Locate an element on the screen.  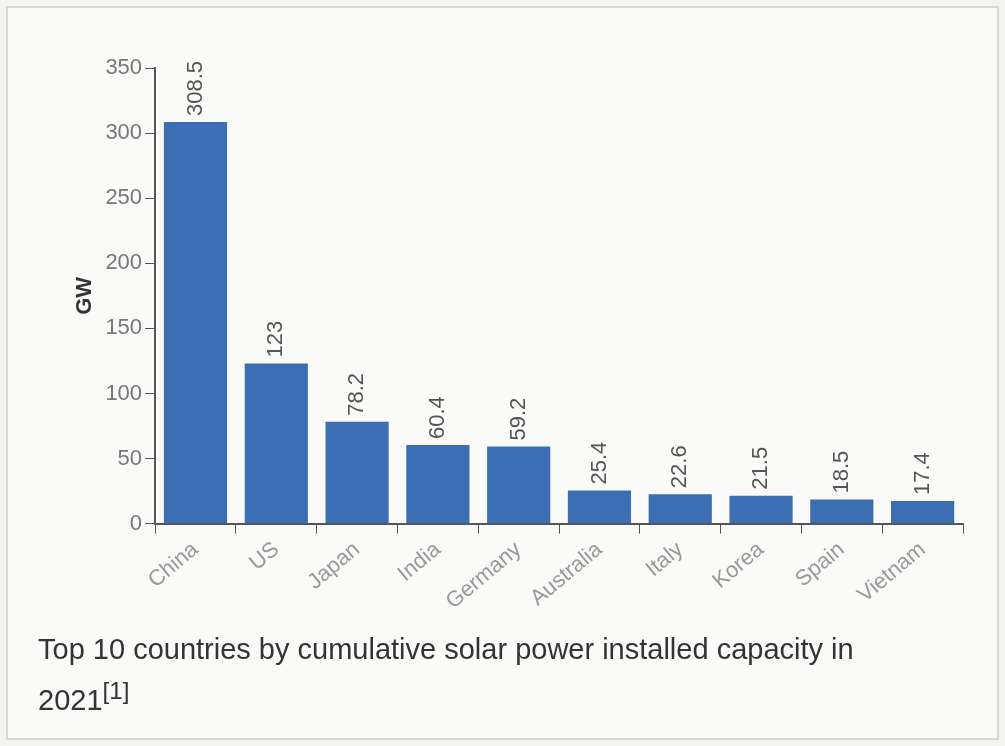
y-tick-label: 300 is located at coordinates (124, 132).